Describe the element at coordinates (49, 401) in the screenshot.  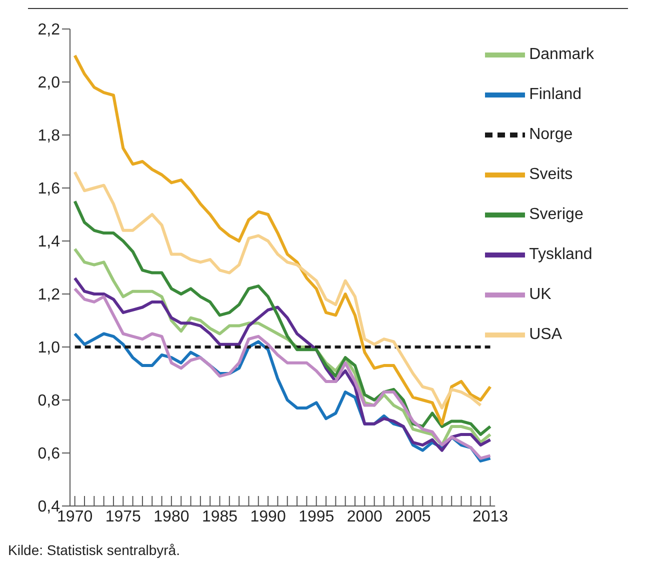
I see `y-tick-label: 0,8` at that location.